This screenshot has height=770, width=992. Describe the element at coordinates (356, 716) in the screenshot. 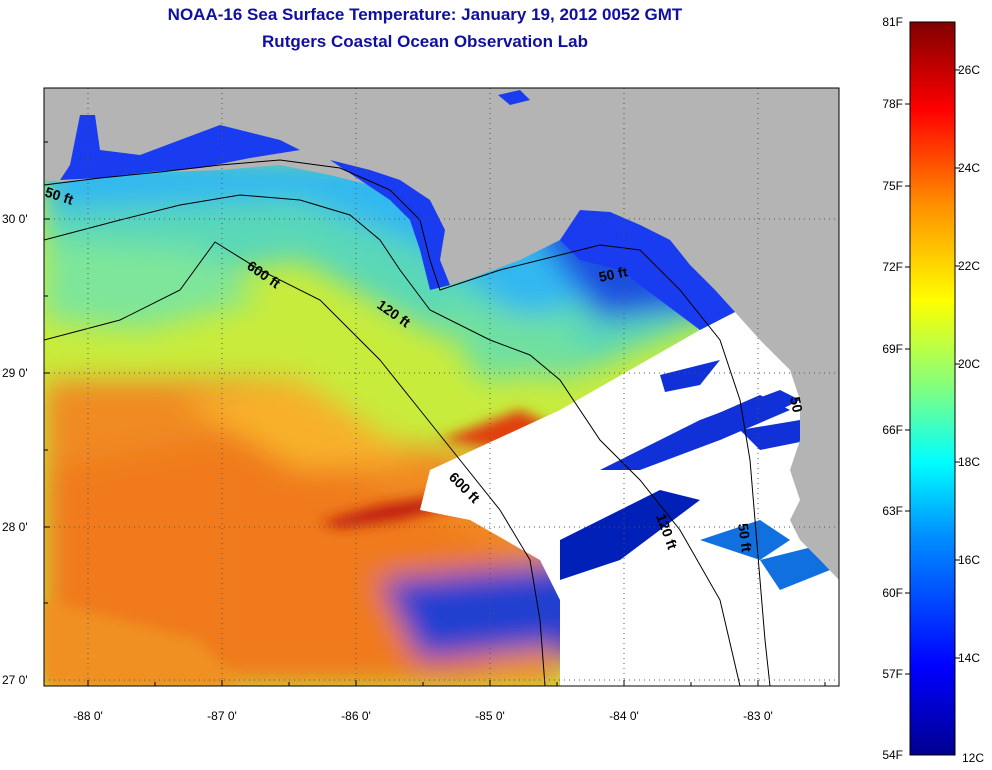

I see `x-tick-label: -86 0'` at that location.